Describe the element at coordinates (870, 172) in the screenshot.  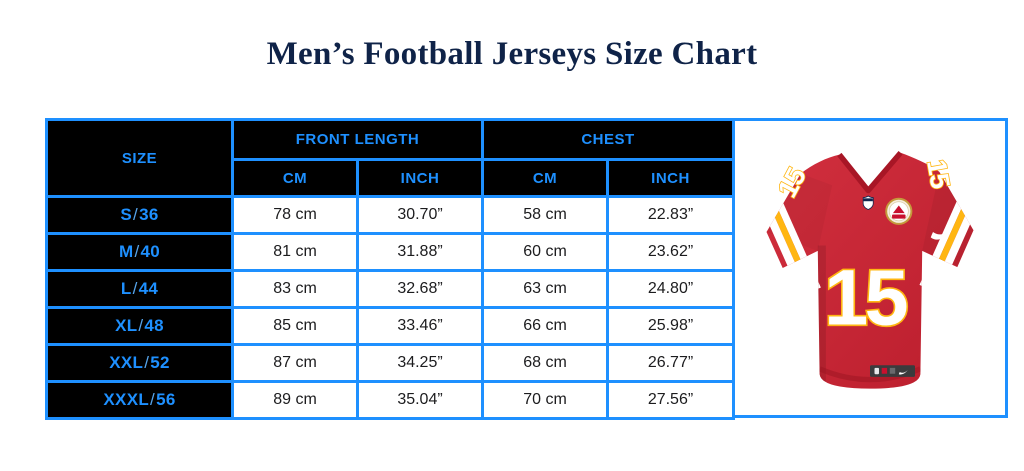
I see `vneck-trim` at that location.